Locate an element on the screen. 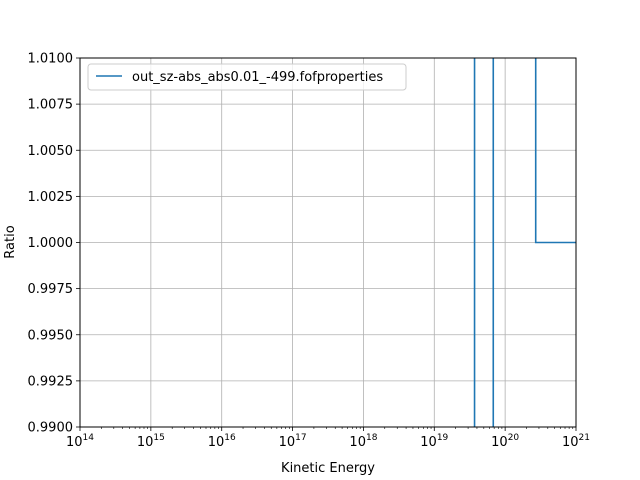 The height and width of the screenshot is (480, 640). y-tick-label: 1.0100 is located at coordinates (51, 59).